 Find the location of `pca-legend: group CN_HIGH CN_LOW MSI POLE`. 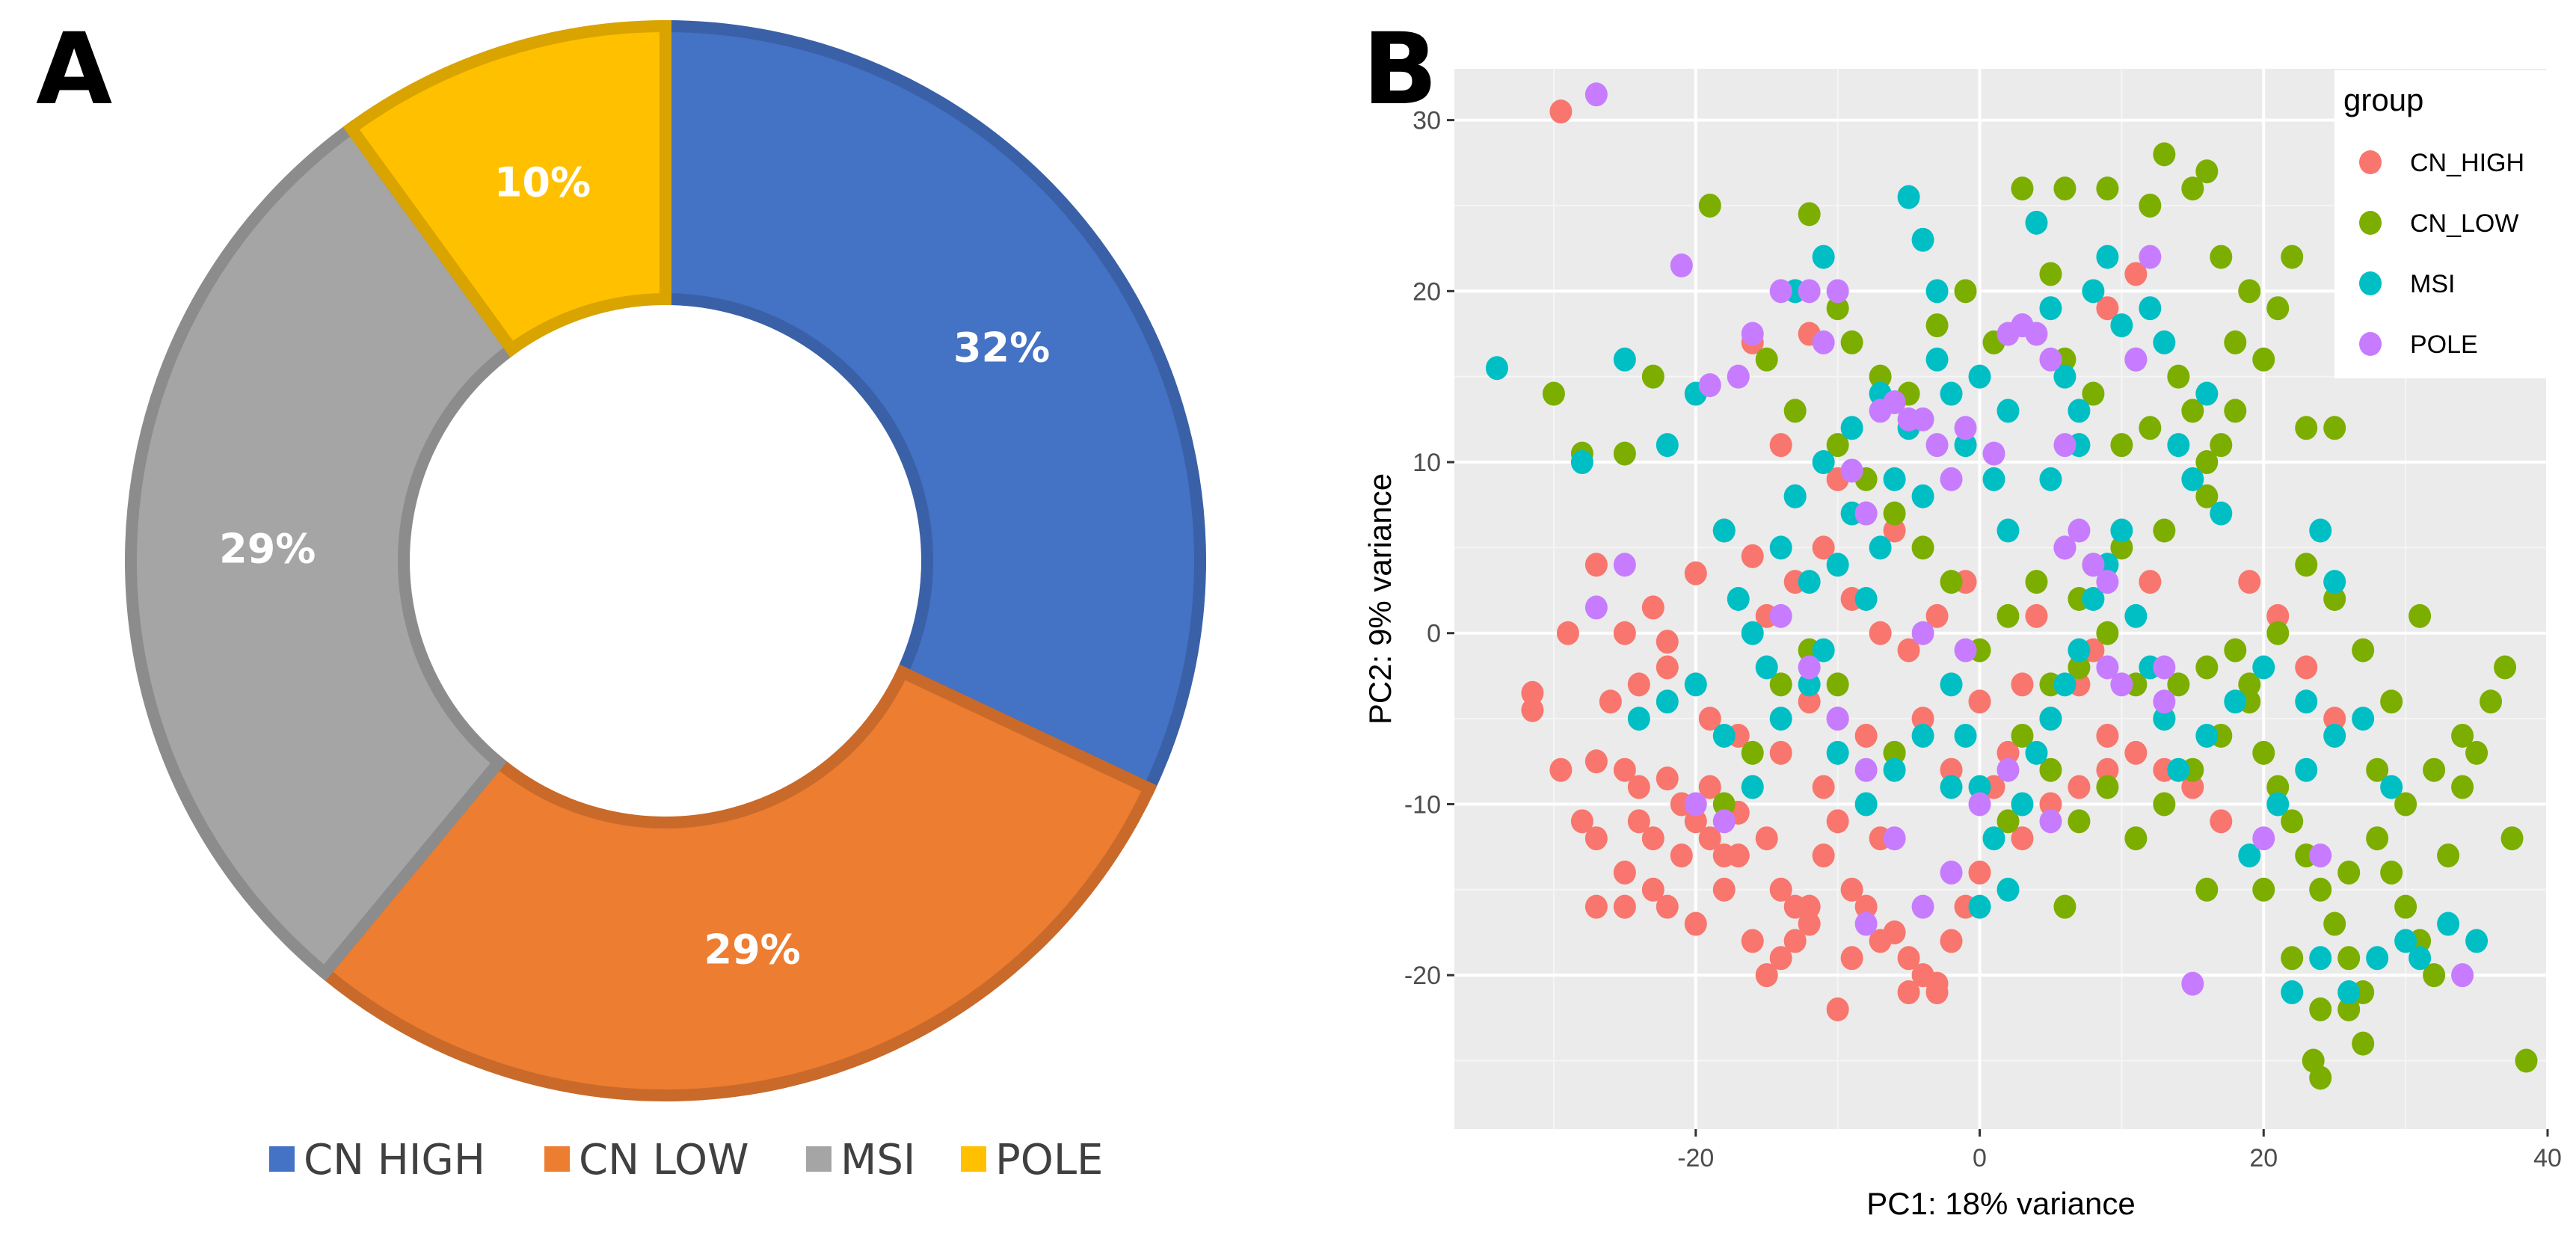

pca-legend: group CN_HIGH CN_LOW MSI POLE is located at coordinates (2440, 224).